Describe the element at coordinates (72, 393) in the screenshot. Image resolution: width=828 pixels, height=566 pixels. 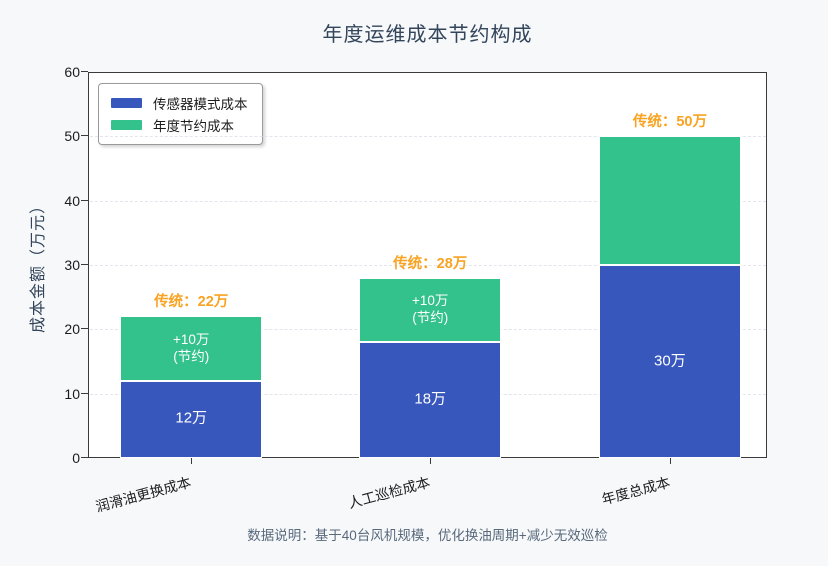
I see `y-tick-label: 10` at that location.